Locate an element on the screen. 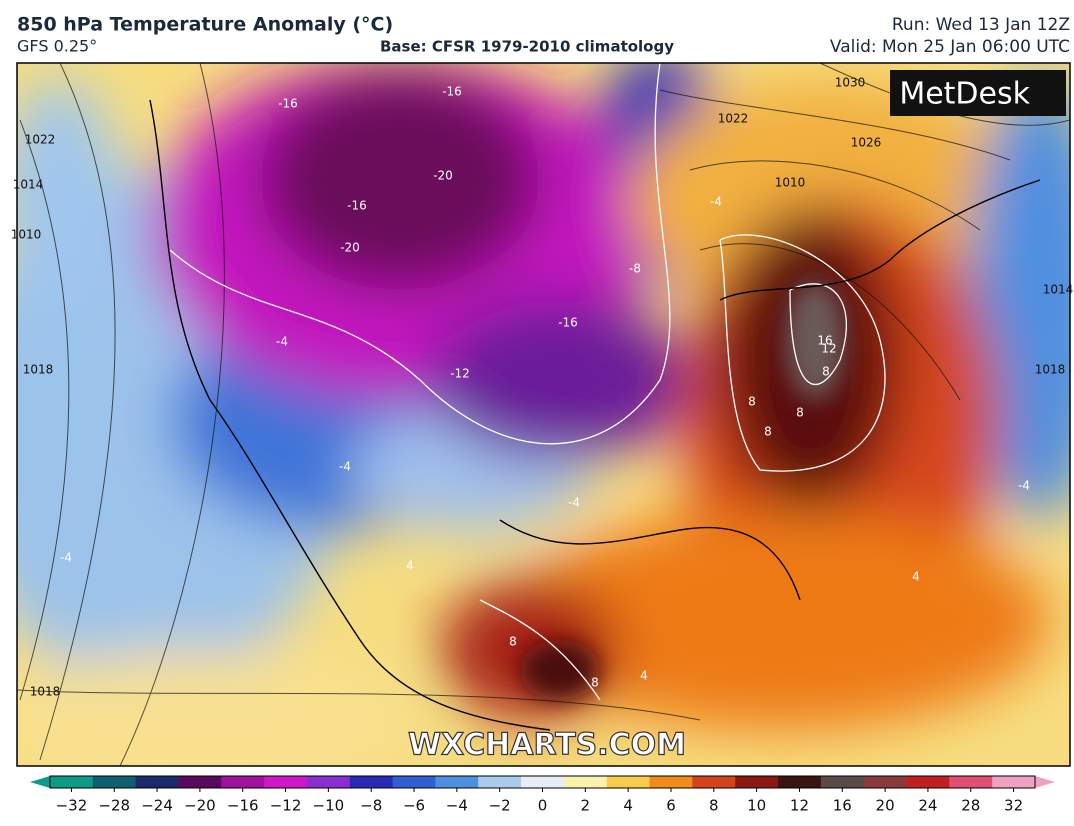  colorbar-label: 2 is located at coordinates (586, 806).